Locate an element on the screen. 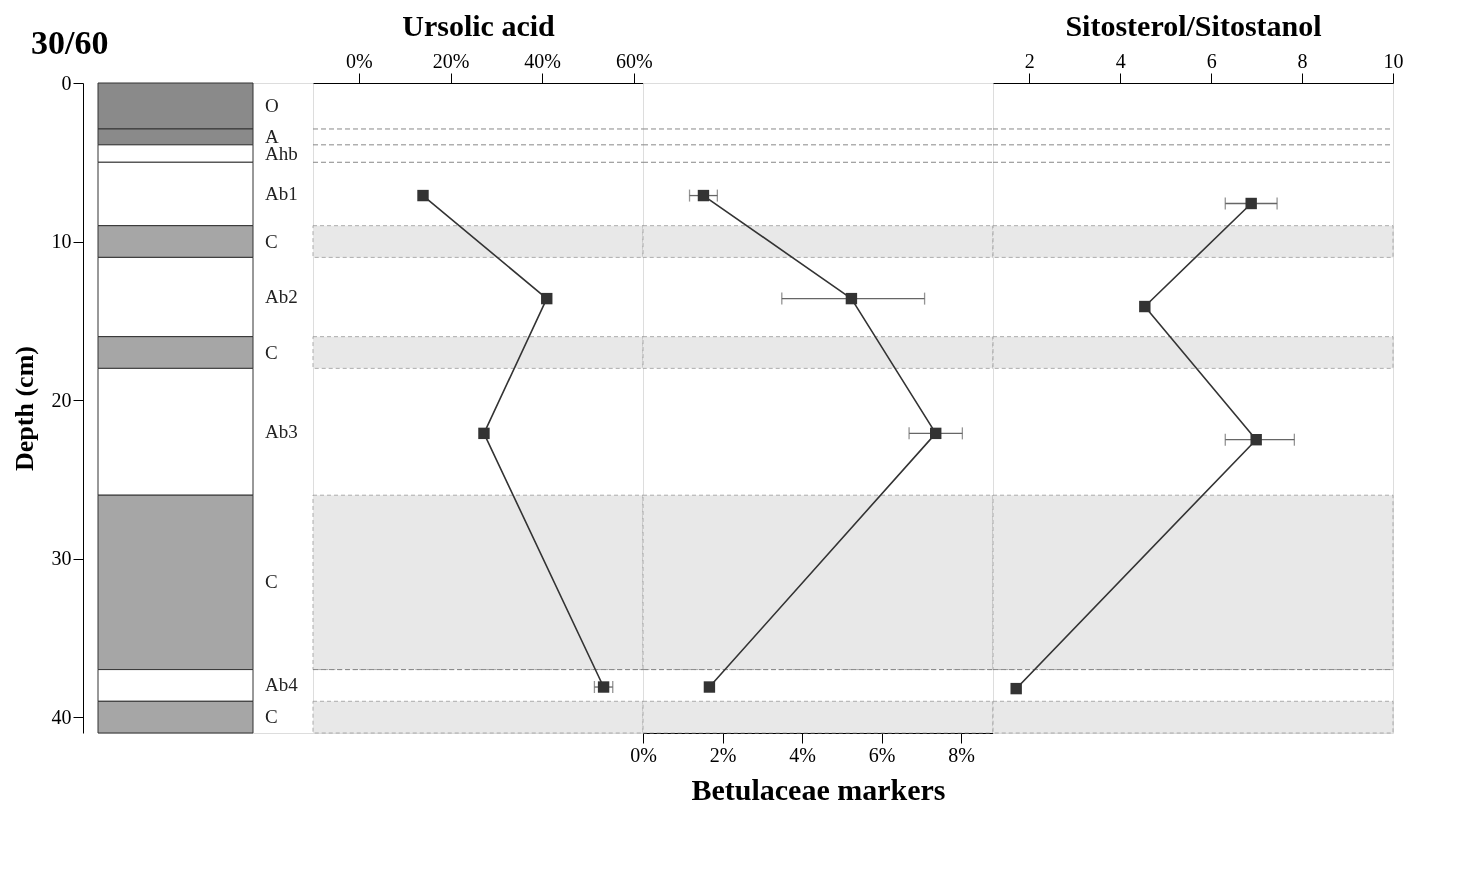 The height and width of the screenshot is (879, 1468). y-tick-label: 30 is located at coordinates (61, 558).